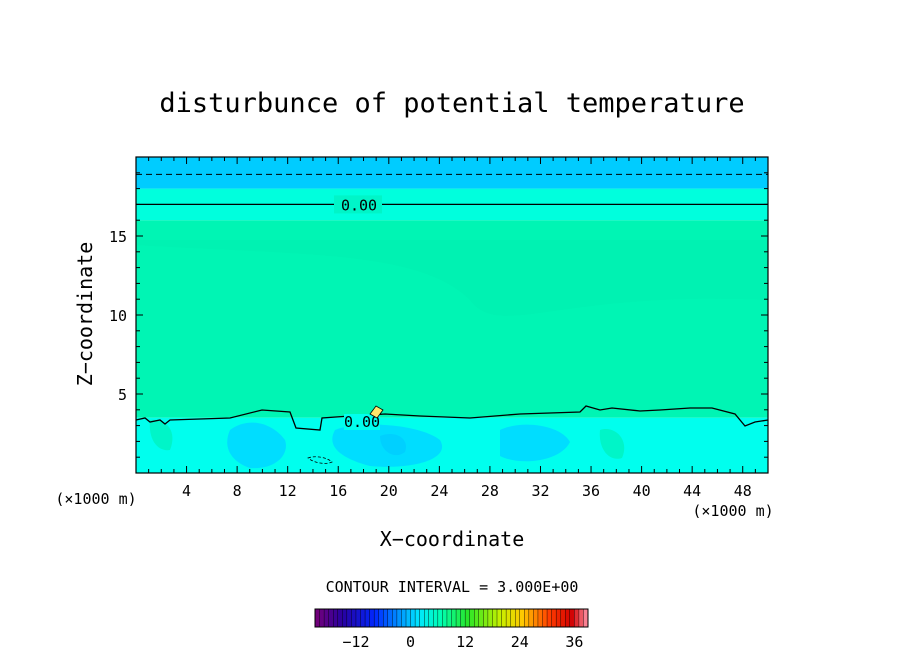  What do you see at coordinates (320, 460) in the screenshot?
I see `small-dashed-contour` at bounding box center [320, 460].